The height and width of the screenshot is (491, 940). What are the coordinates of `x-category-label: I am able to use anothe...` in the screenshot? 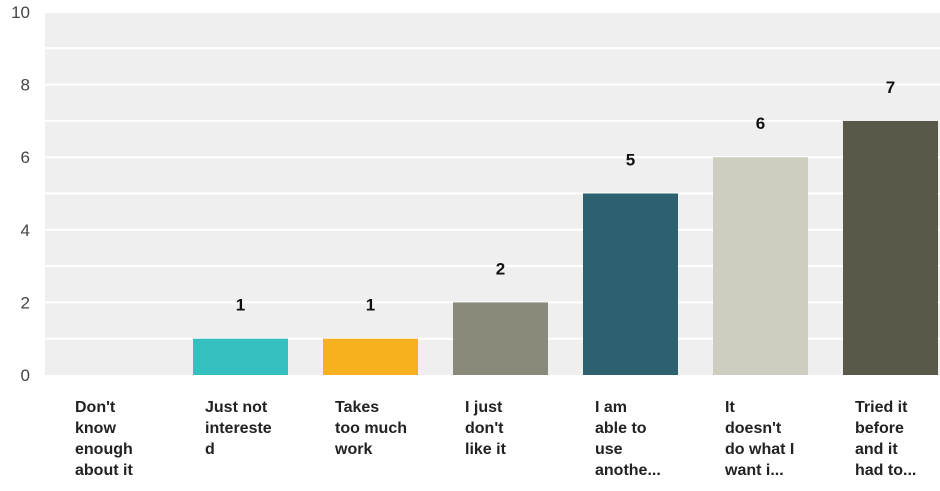 It's located at (642, 439).